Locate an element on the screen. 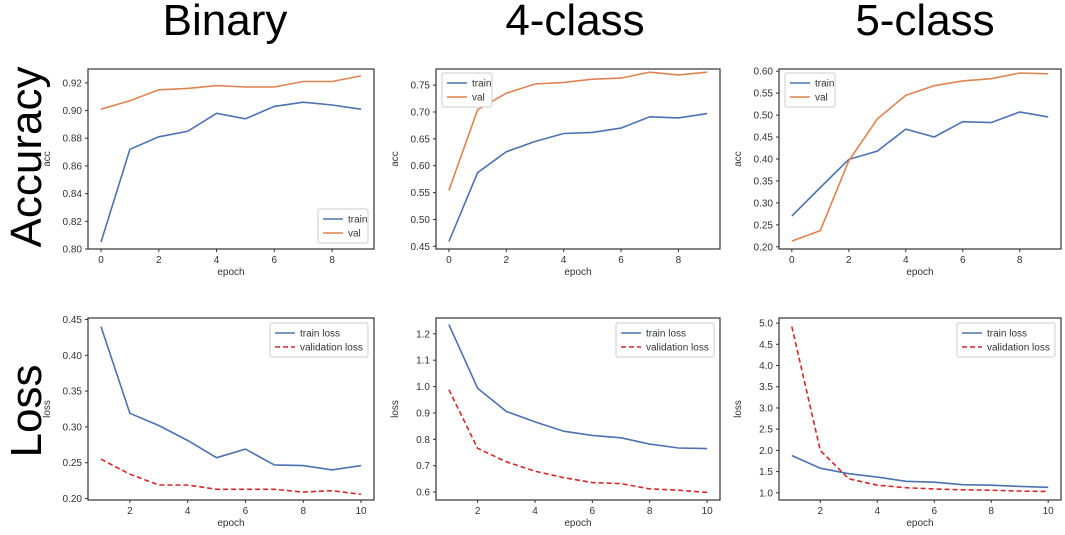 Image resolution: width=1065 pixels, height=535 pixels. 5-class-accuracy-series-val is located at coordinates (920, 157).